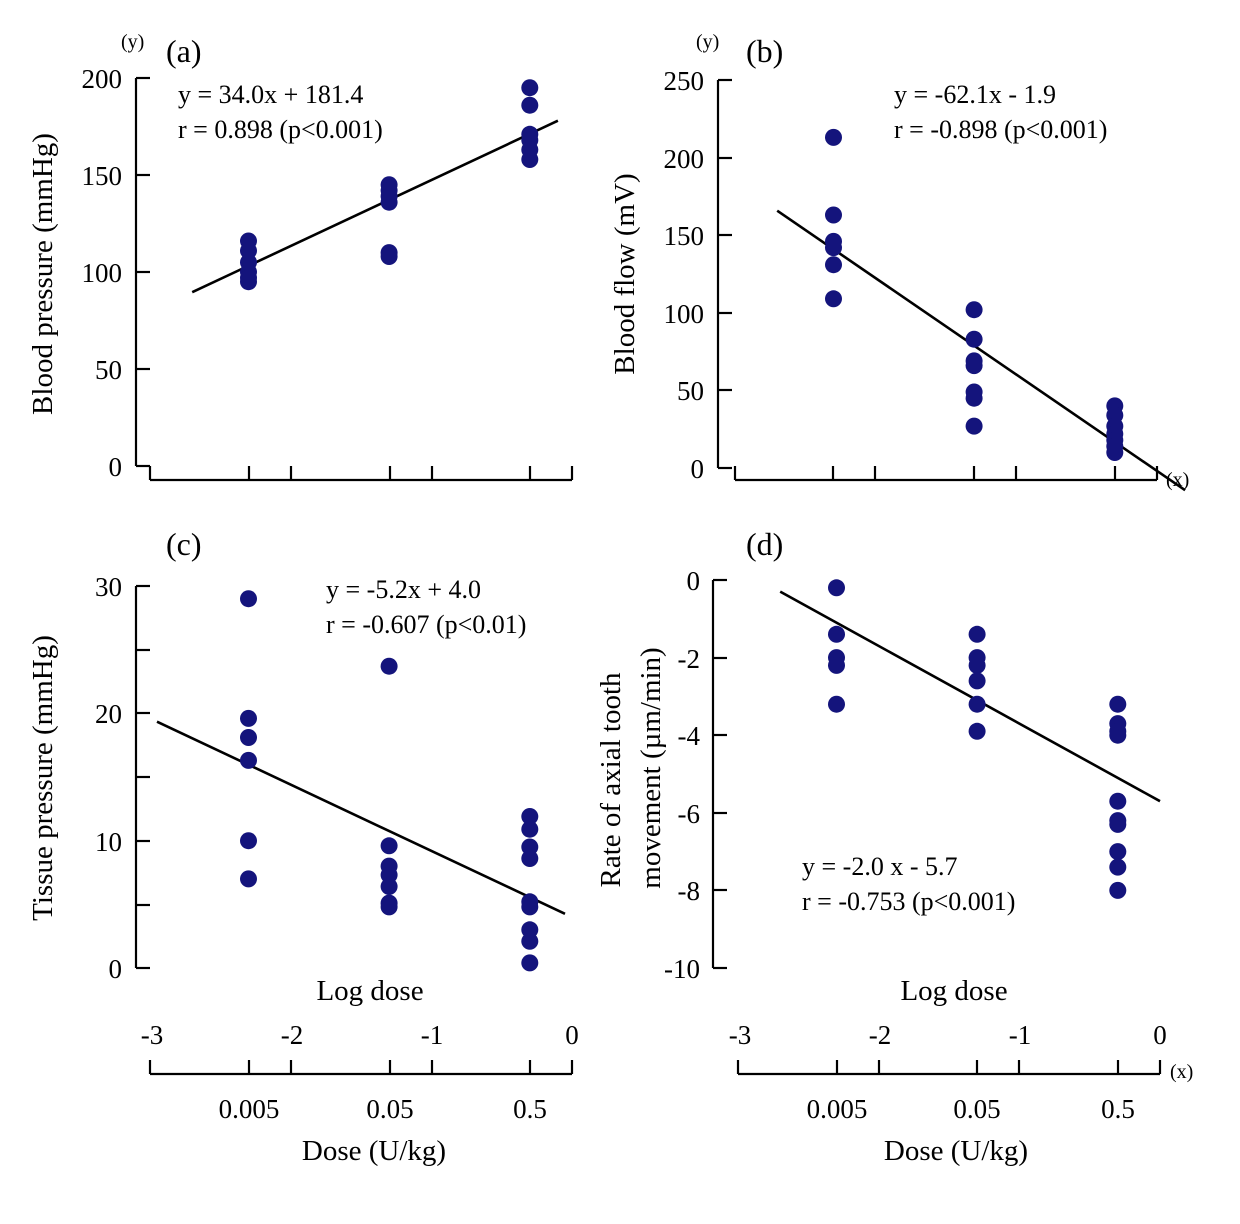  What do you see at coordinates (690, 391) in the screenshot?
I see `panel-b-y-tick-label: 50` at bounding box center [690, 391].